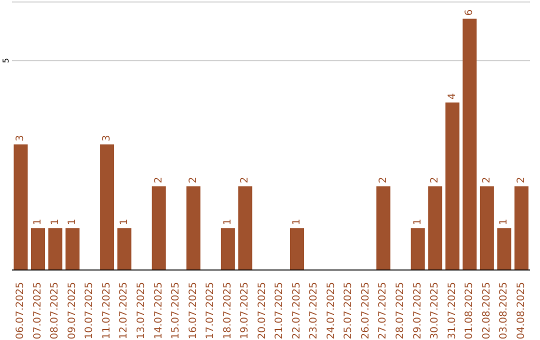  What do you see at coordinates (90, 311) in the screenshot?
I see `x-tick-label: 10.07.2025` at bounding box center [90, 311].